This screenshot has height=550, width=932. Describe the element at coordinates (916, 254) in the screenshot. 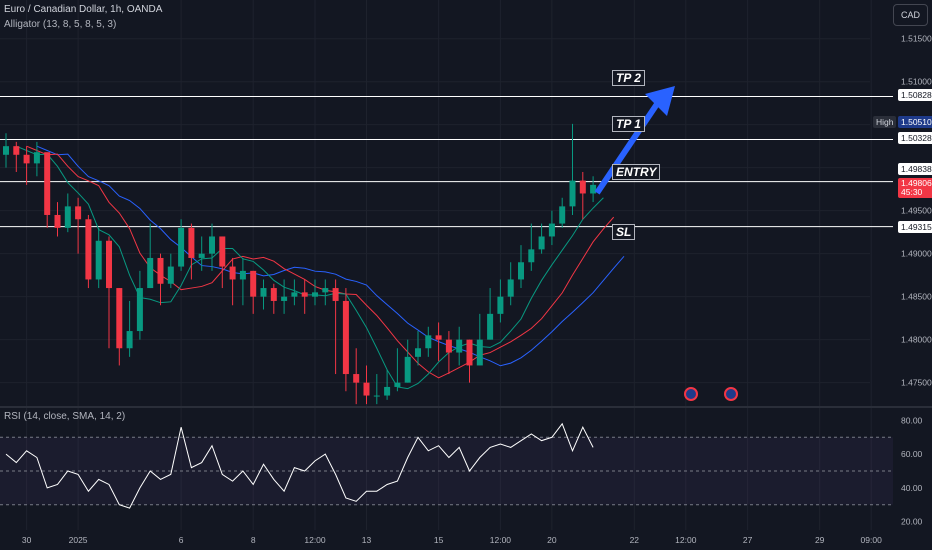

I see `price-axis-label: 1.49000` at that location.